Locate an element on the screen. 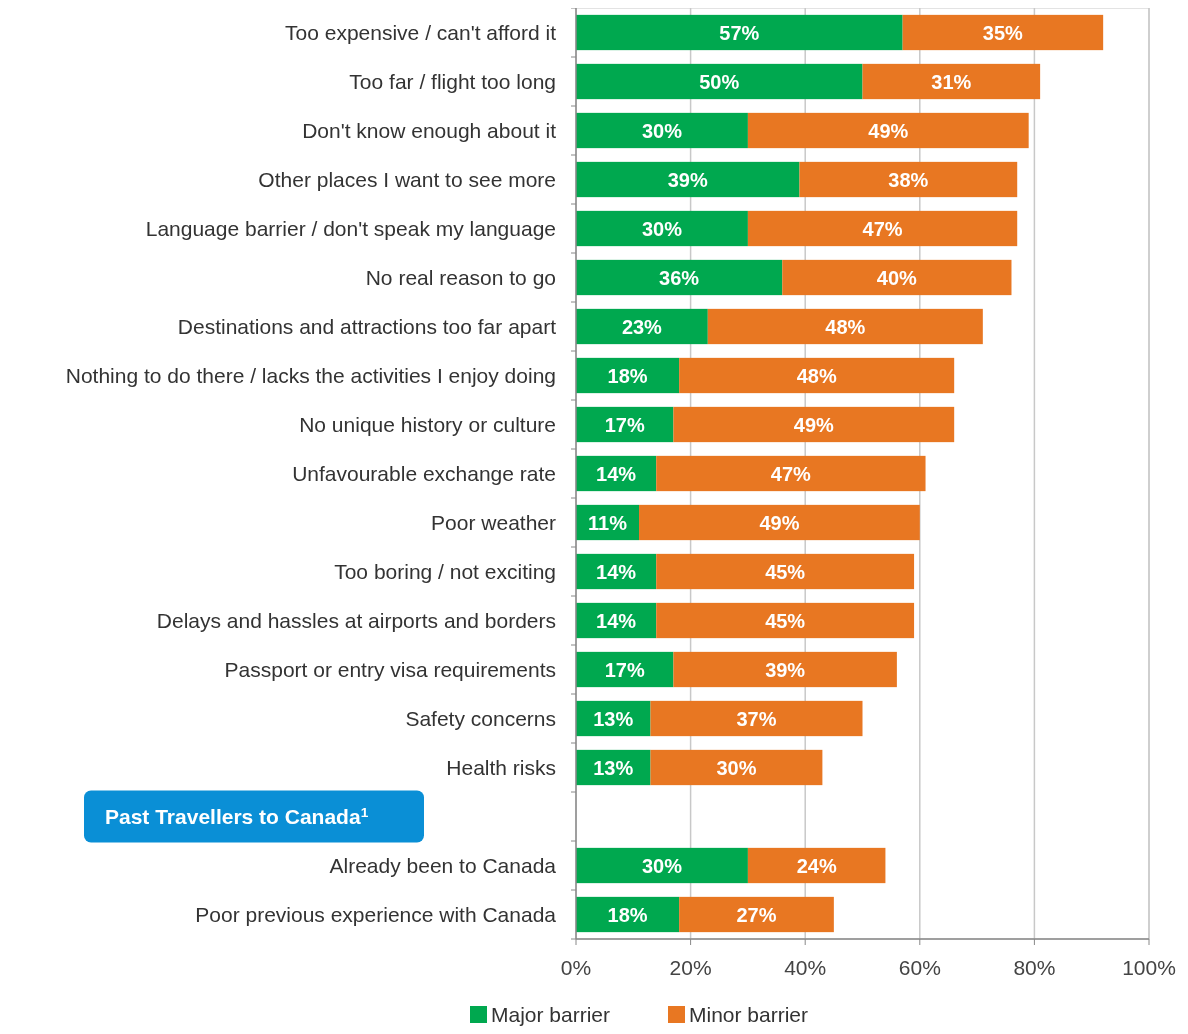 This screenshot has width=1188, height=1034. data-label: 38% is located at coordinates (908, 179).